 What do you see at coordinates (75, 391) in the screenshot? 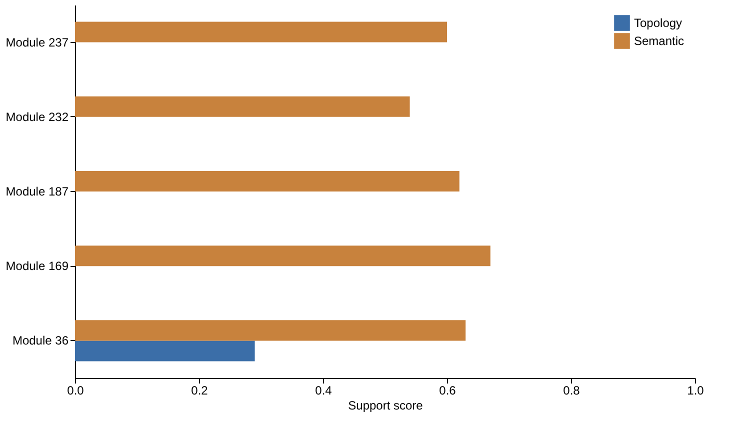
I see `x-tick-label: 0.0` at bounding box center [75, 391].